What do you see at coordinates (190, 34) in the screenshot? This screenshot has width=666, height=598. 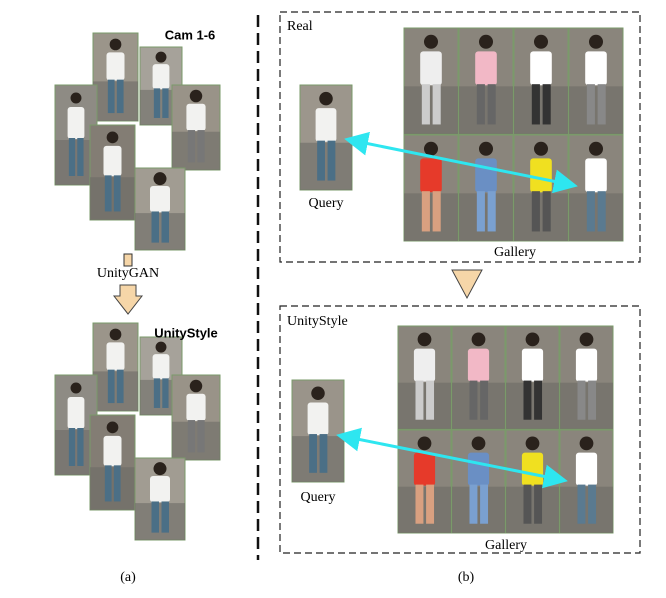 I see `cam-label: Cam 1-6` at bounding box center [190, 34].